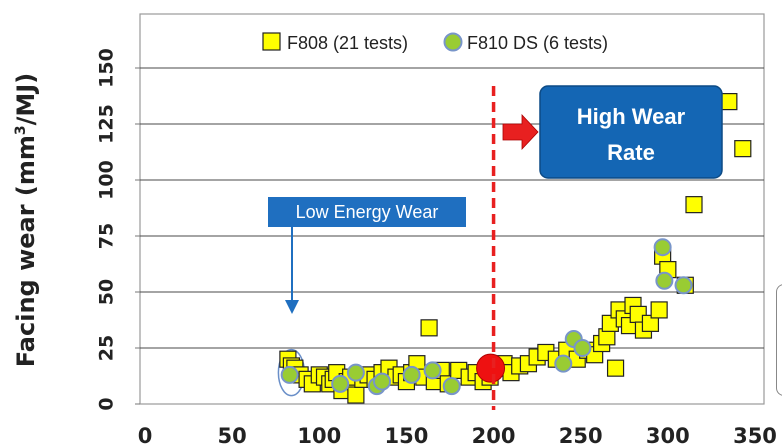 The height and width of the screenshot is (448, 782). Describe the element at coordinates (107, 180) in the screenshot. I see `y-tick-label: 100` at that location.